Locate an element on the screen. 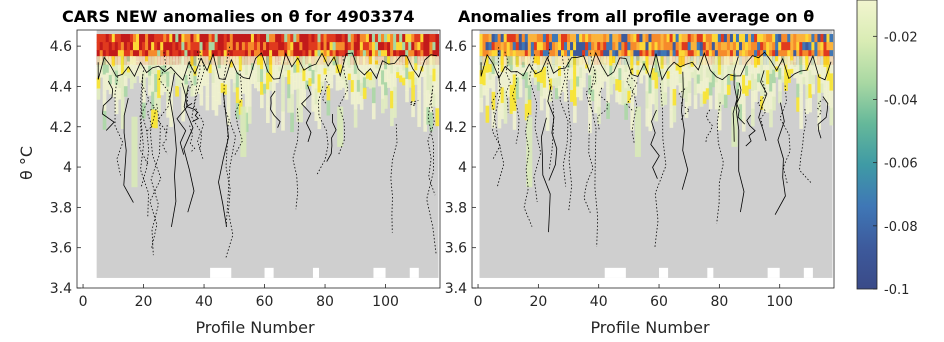  left-chart-title: CARS NEW anomalies on θ for 4903374 is located at coordinates (238, 16).